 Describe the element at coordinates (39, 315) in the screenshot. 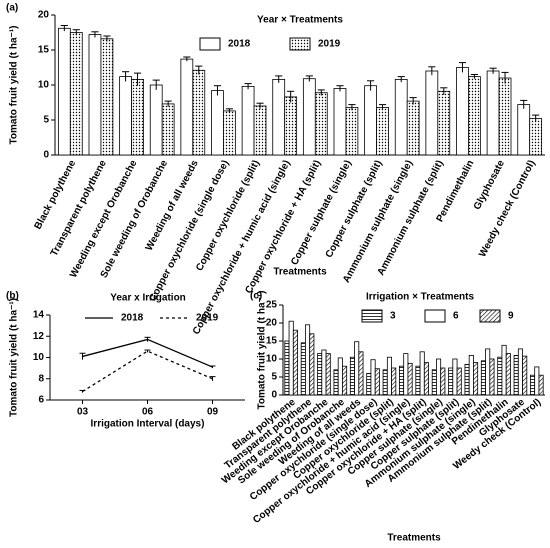

I see `y-tick-label: 14` at that location.